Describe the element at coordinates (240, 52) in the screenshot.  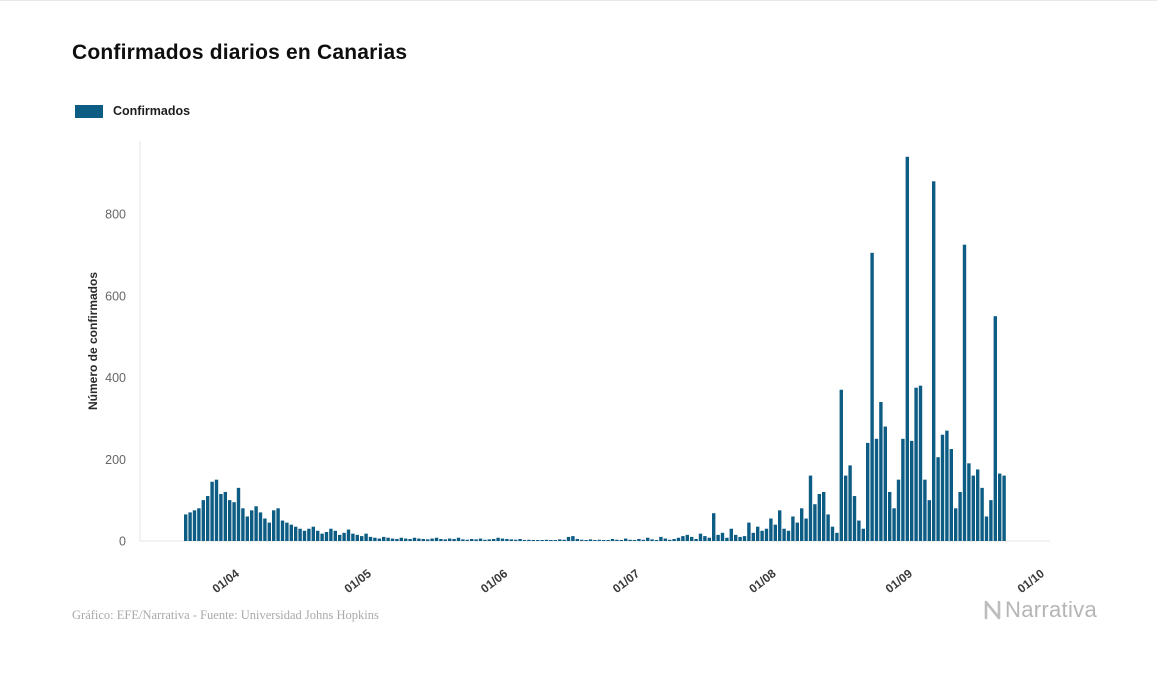
I see `chart-title: Confirmados diarios en Canarias` at that location.